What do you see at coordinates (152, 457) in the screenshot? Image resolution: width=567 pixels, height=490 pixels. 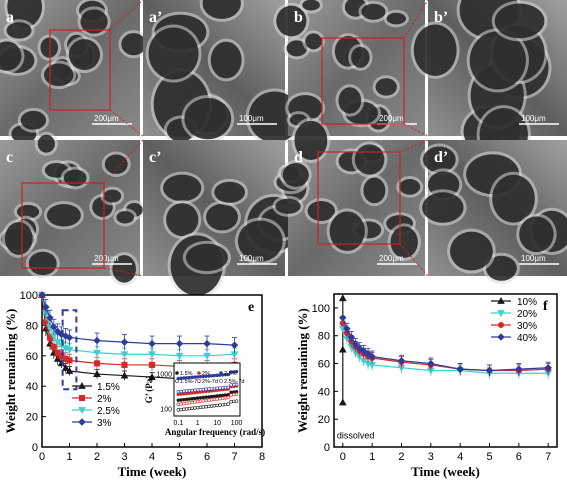 I see `x-tick-label: 4` at bounding box center [152, 457].